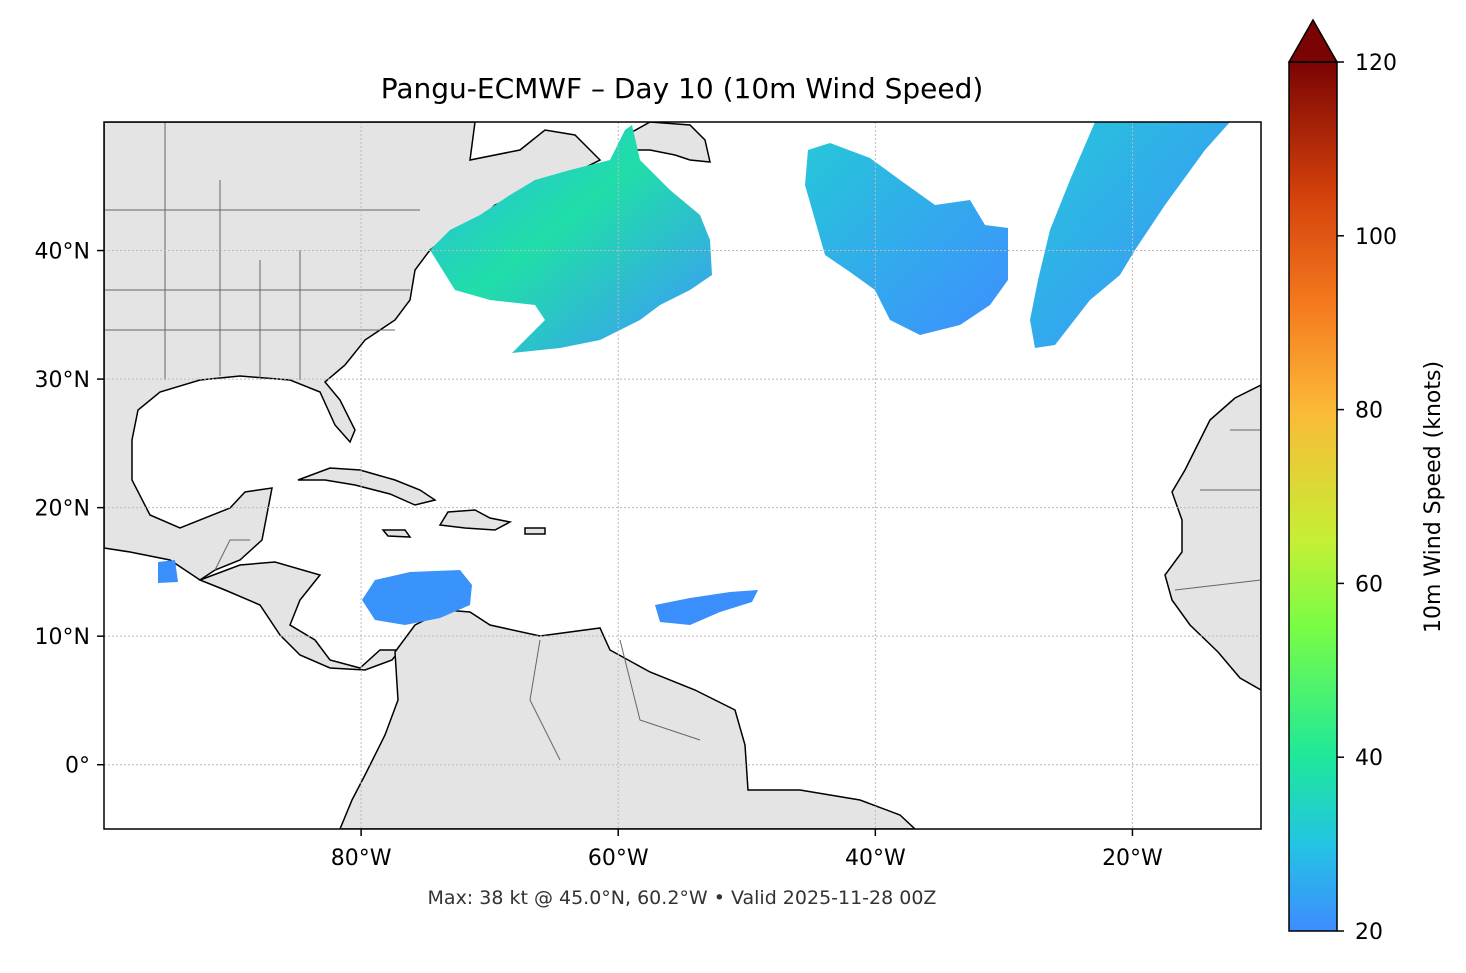  What do you see at coordinates (1369, 411) in the screenshot?
I see `colorbar-tick-label: 80` at bounding box center [1369, 411].